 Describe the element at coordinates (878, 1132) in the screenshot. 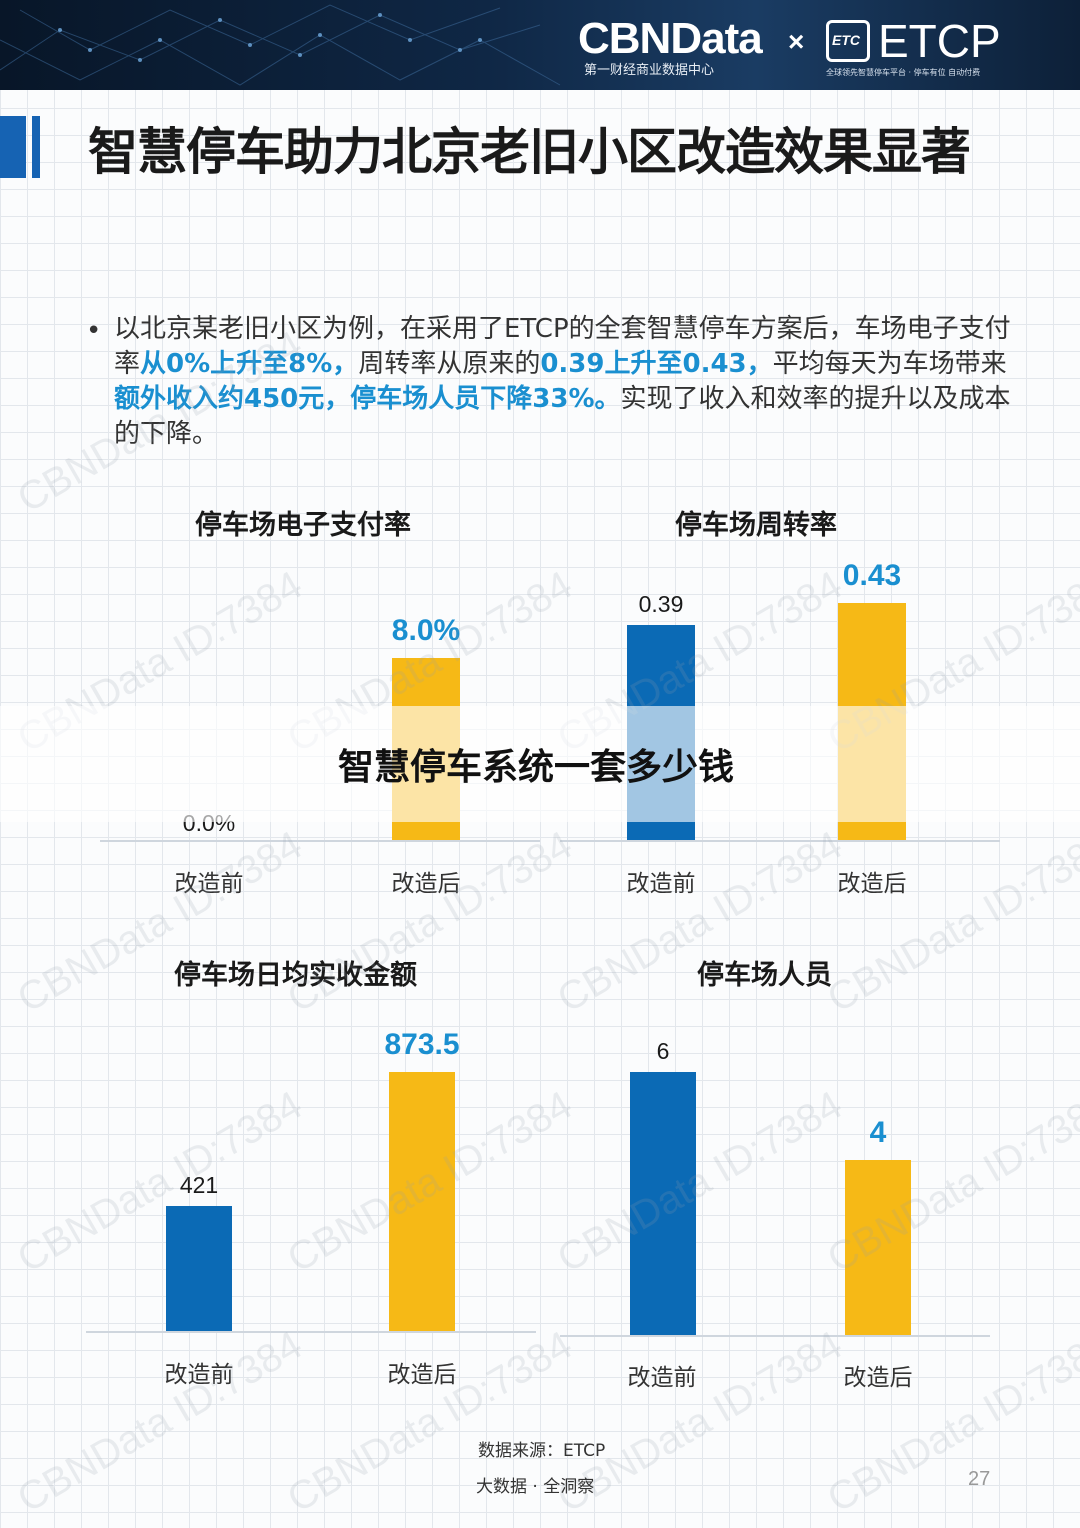

I see `chart-value-label: 4` at that location.